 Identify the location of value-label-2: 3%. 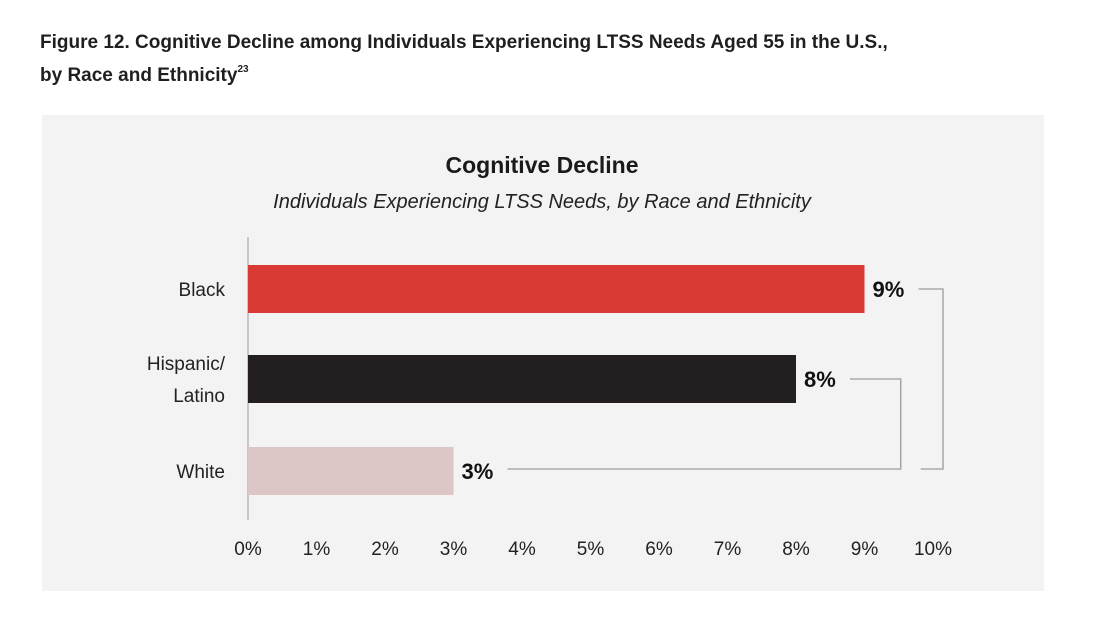
(478, 471).